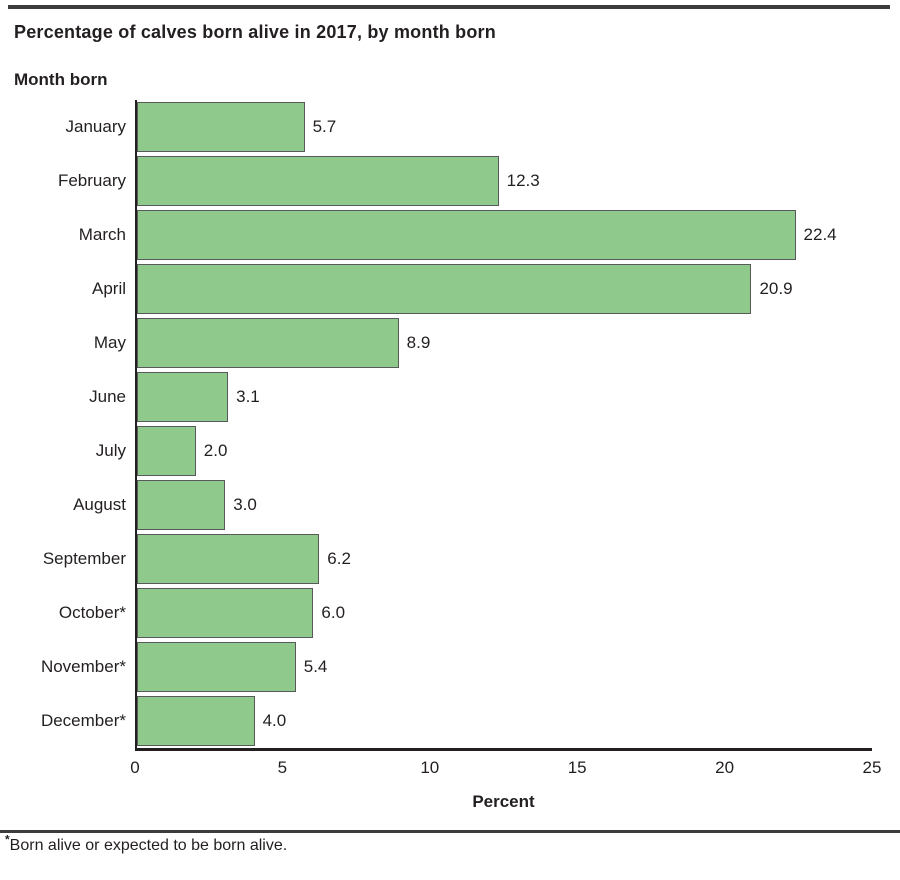 The width and height of the screenshot is (900, 880). What do you see at coordinates (430, 767) in the screenshot?
I see `x-tick-label: 10` at bounding box center [430, 767].